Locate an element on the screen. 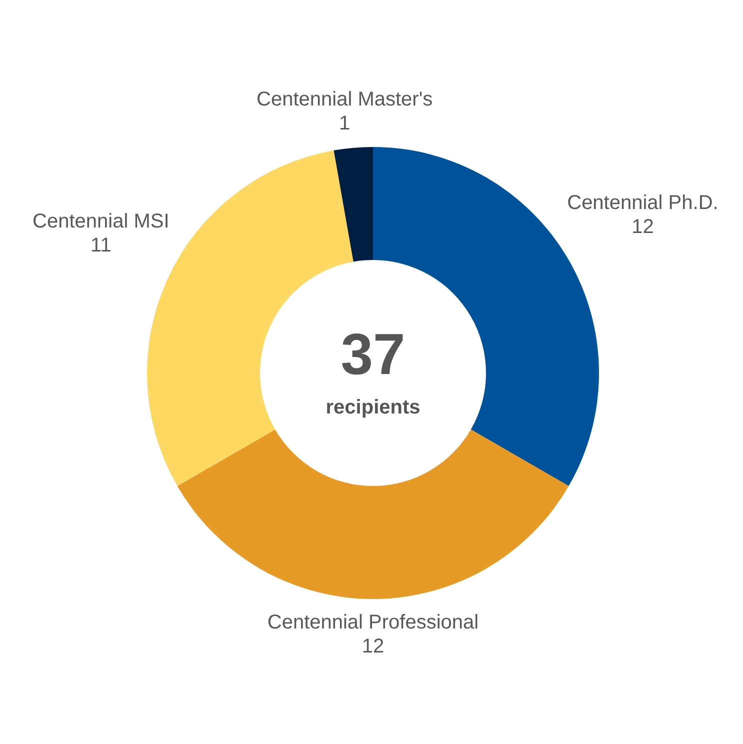 The width and height of the screenshot is (743, 744). slice-label: Centennial Master's is located at coordinates (344, 99).